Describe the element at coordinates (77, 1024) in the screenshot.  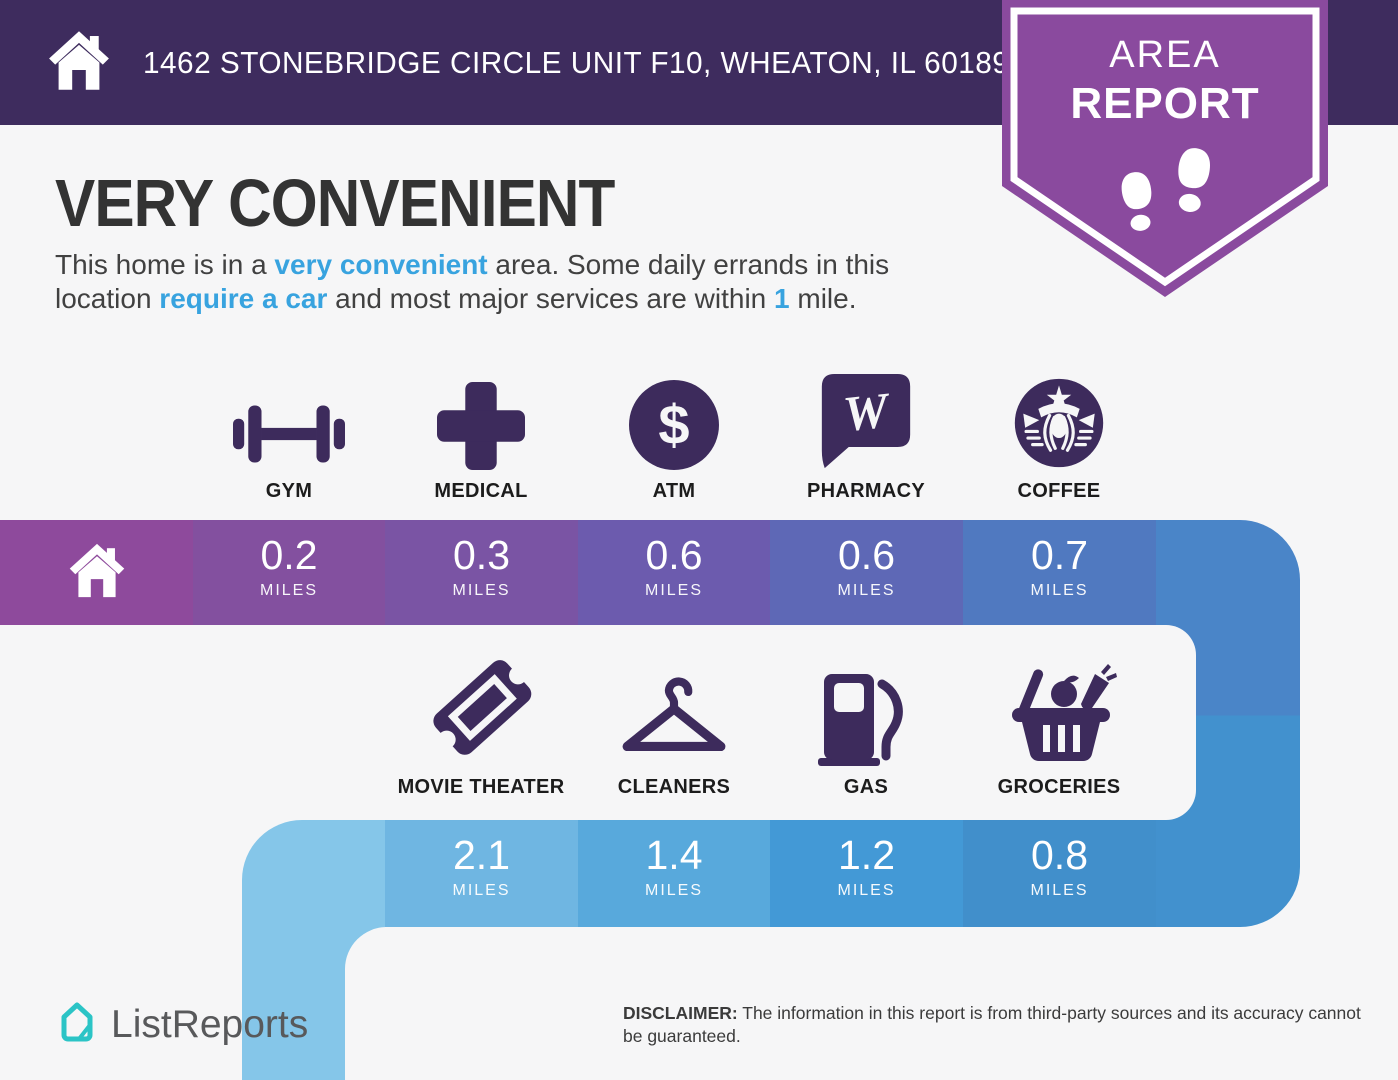
I see `listreports-house-icon` at that location.